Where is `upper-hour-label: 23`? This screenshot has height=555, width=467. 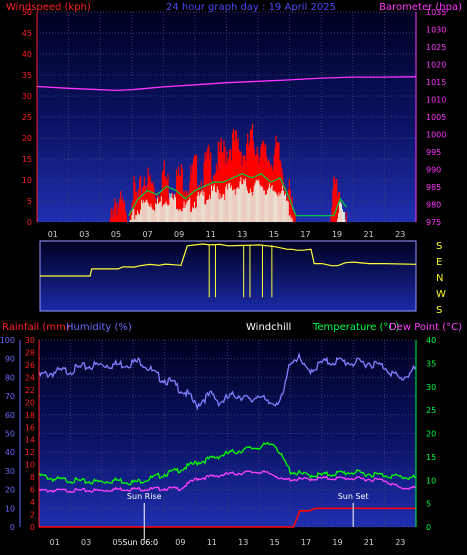
upper-hour-label: 23 is located at coordinates (400, 234).